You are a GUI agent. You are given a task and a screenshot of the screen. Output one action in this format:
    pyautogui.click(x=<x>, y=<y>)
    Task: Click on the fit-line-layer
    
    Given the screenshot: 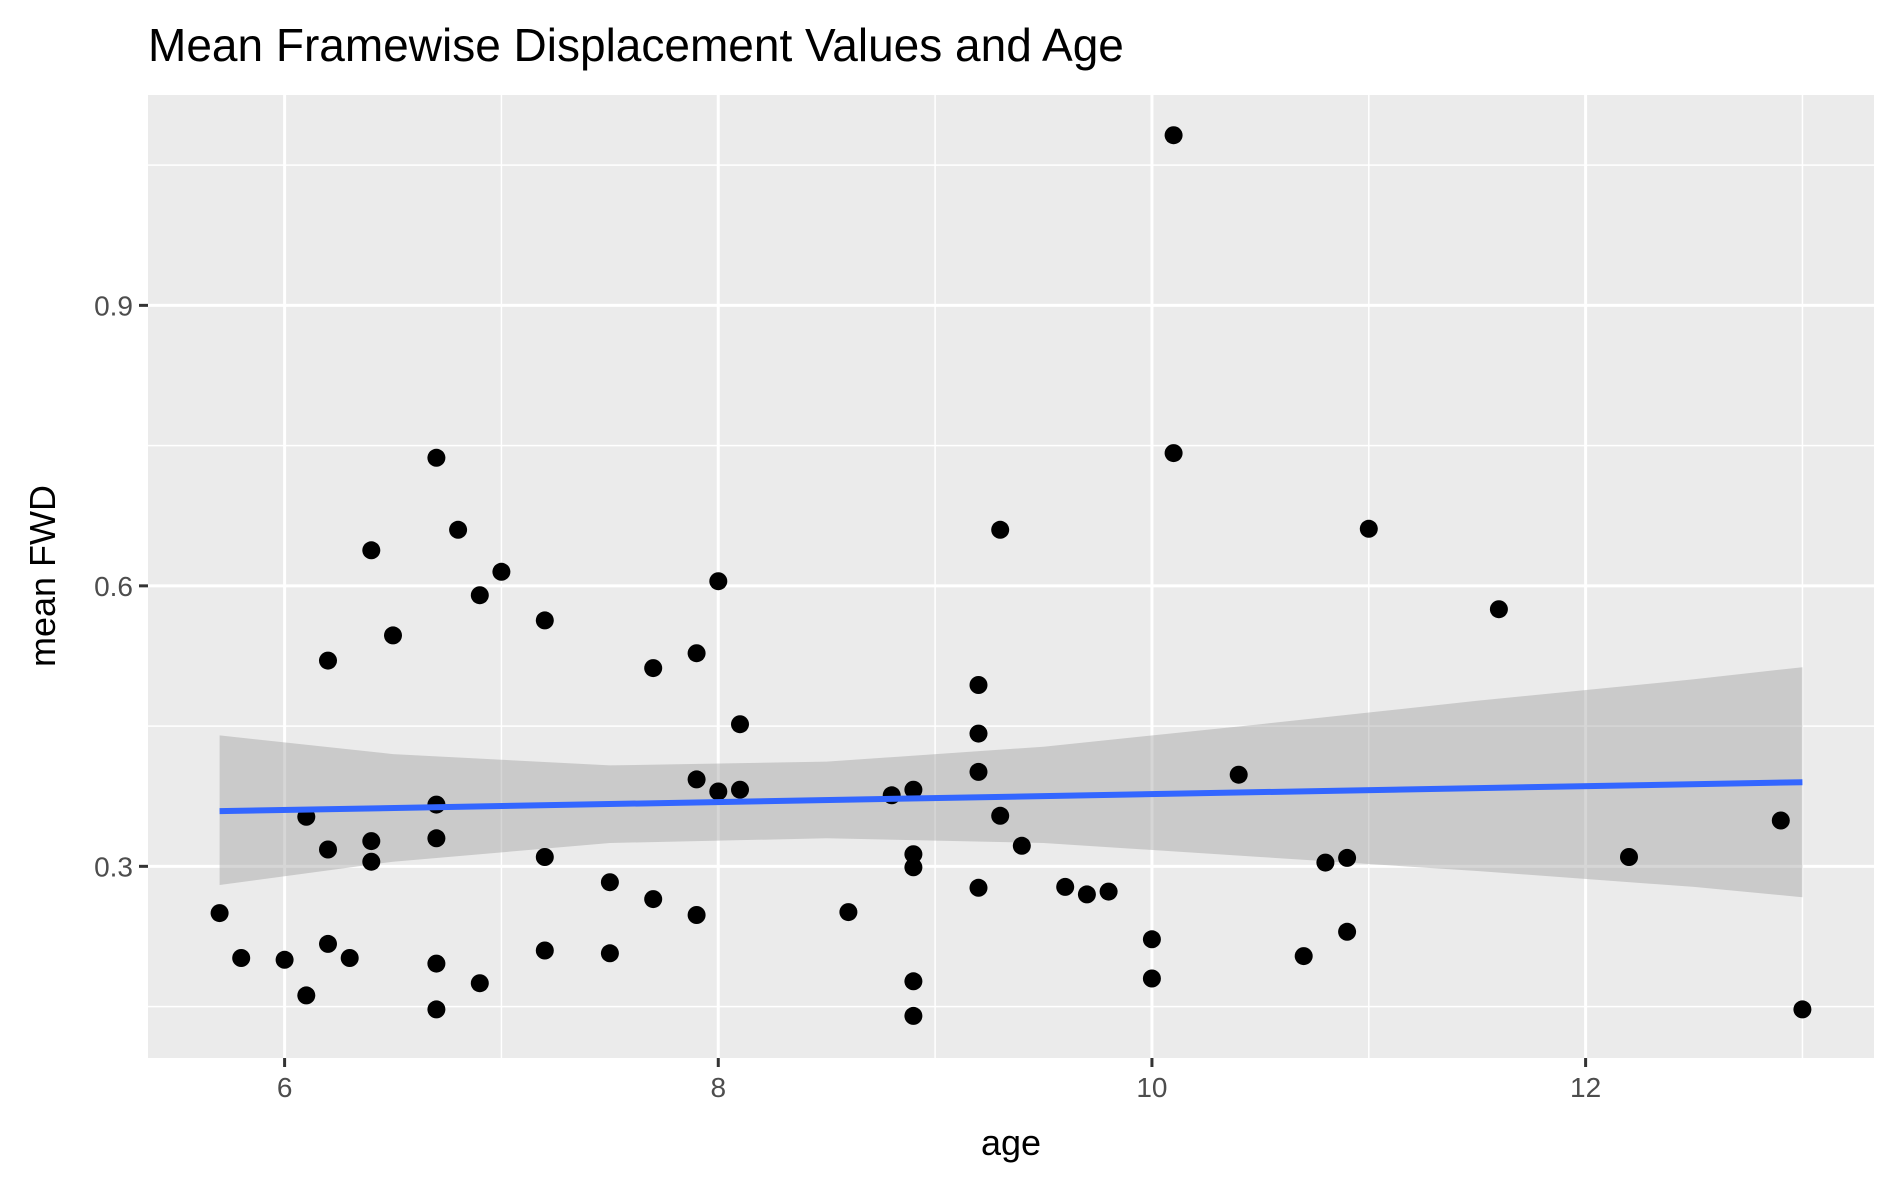 What is the action you would take?
    pyautogui.click(x=1011, y=797)
    